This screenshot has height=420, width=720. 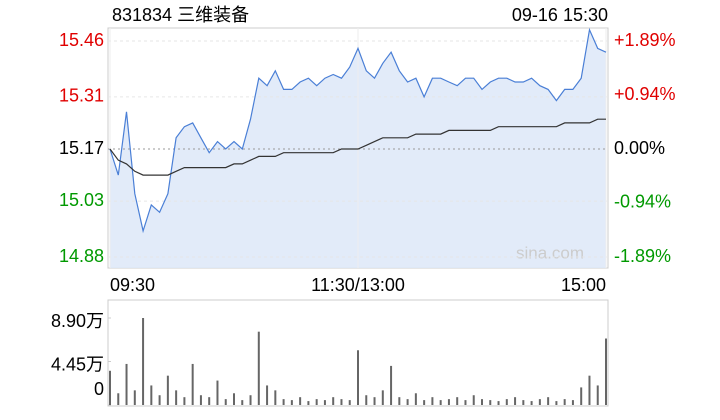 I want to click on y-tick-label: 14.88, so click(x=81, y=256).